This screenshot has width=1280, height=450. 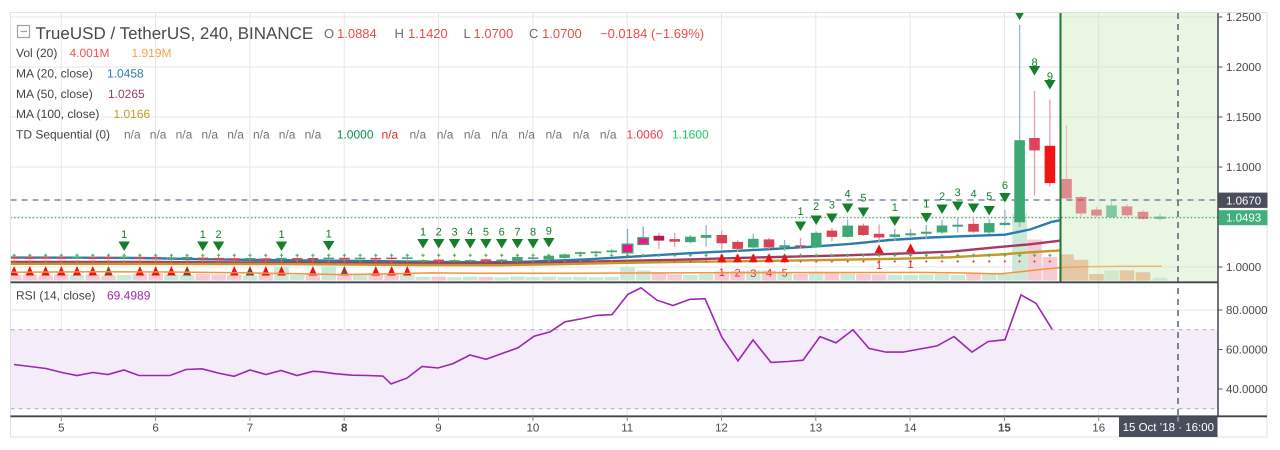 I want to click on svg-text: 1.0060, so click(x=645, y=135).